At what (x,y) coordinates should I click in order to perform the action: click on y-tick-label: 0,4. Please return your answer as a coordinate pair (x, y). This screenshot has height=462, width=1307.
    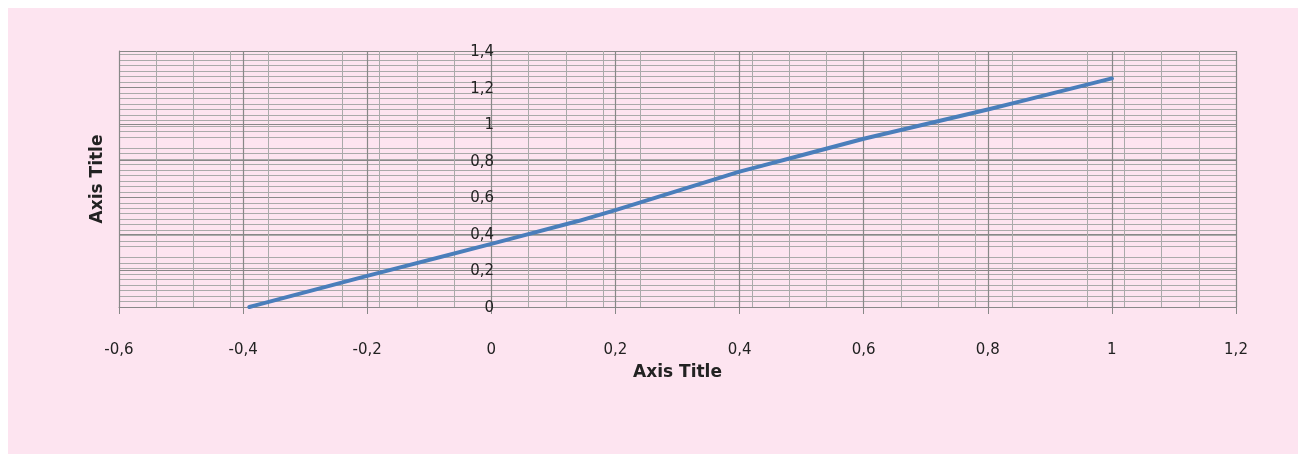
    Looking at the image, I should click on (482, 233).